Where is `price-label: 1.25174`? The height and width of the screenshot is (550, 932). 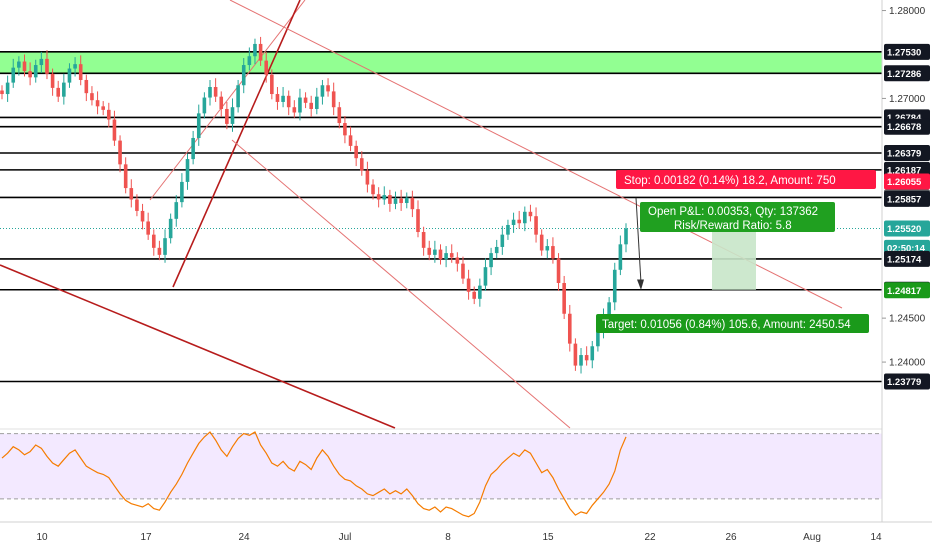 price-label: 1.25174 is located at coordinates (904, 259).